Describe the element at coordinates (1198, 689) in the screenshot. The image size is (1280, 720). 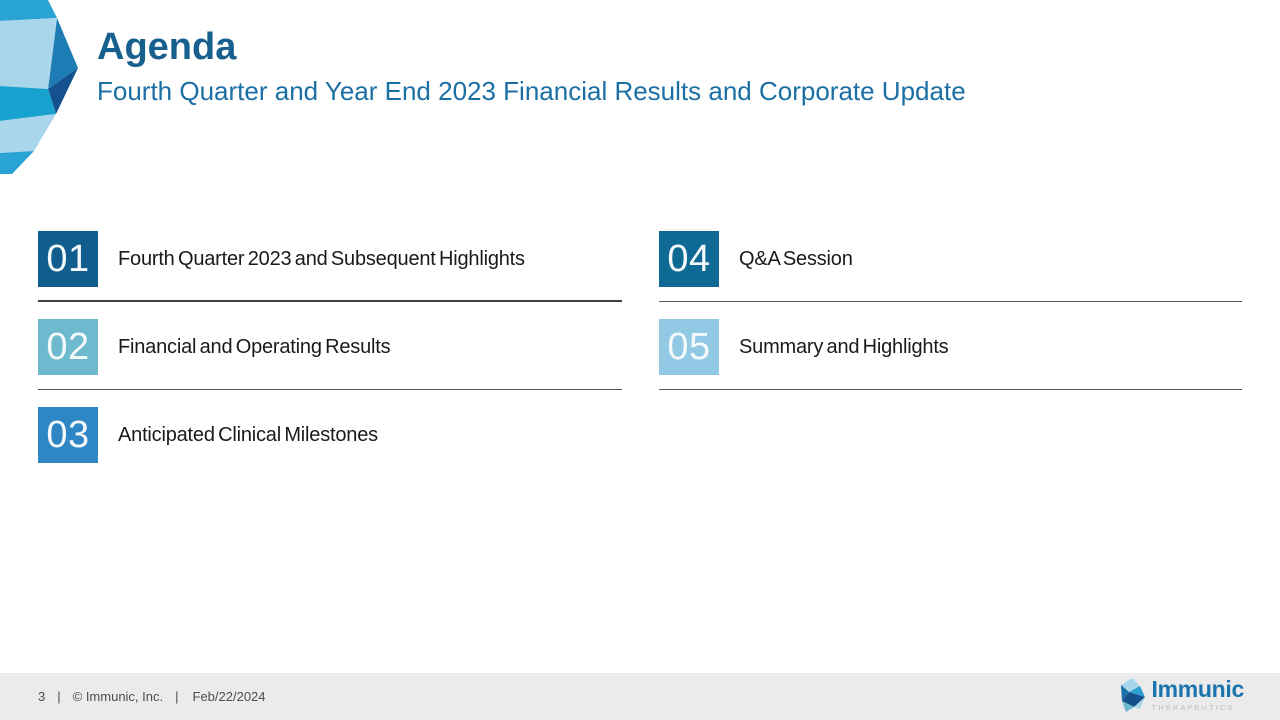
I see `immunic-wordmark: Immunic` at that location.